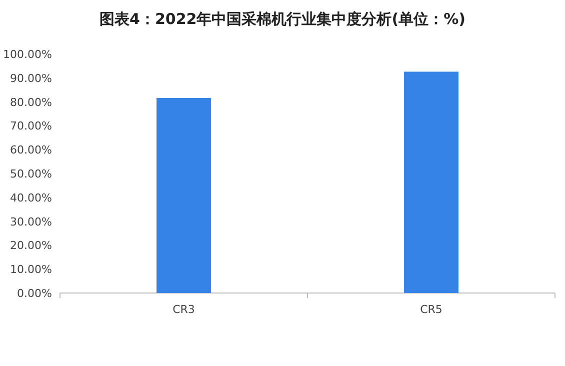 The height and width of the screenshot is (366, 565). What do you see at coordinates (283, 19) in the screenshot?
I see `chart-title: 图表4：2022年中国采棉机行业集中度分析(单位：%)` at bounding box center [283, 19].